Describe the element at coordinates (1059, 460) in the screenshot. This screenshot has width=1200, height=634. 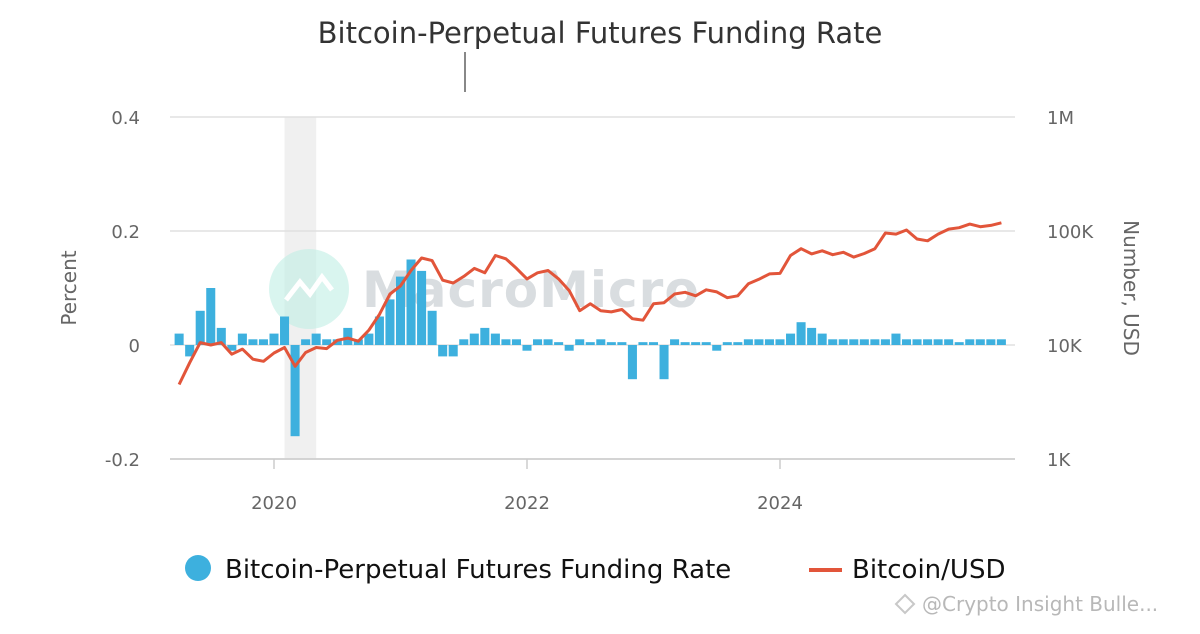
I see `y-right-tick-label: 1K` at that location.